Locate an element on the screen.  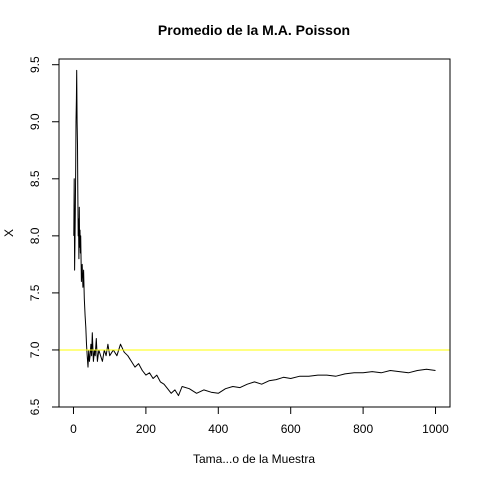
x-axis: 0 200 400 600 800 1000 is located at coordinates (259, 421).